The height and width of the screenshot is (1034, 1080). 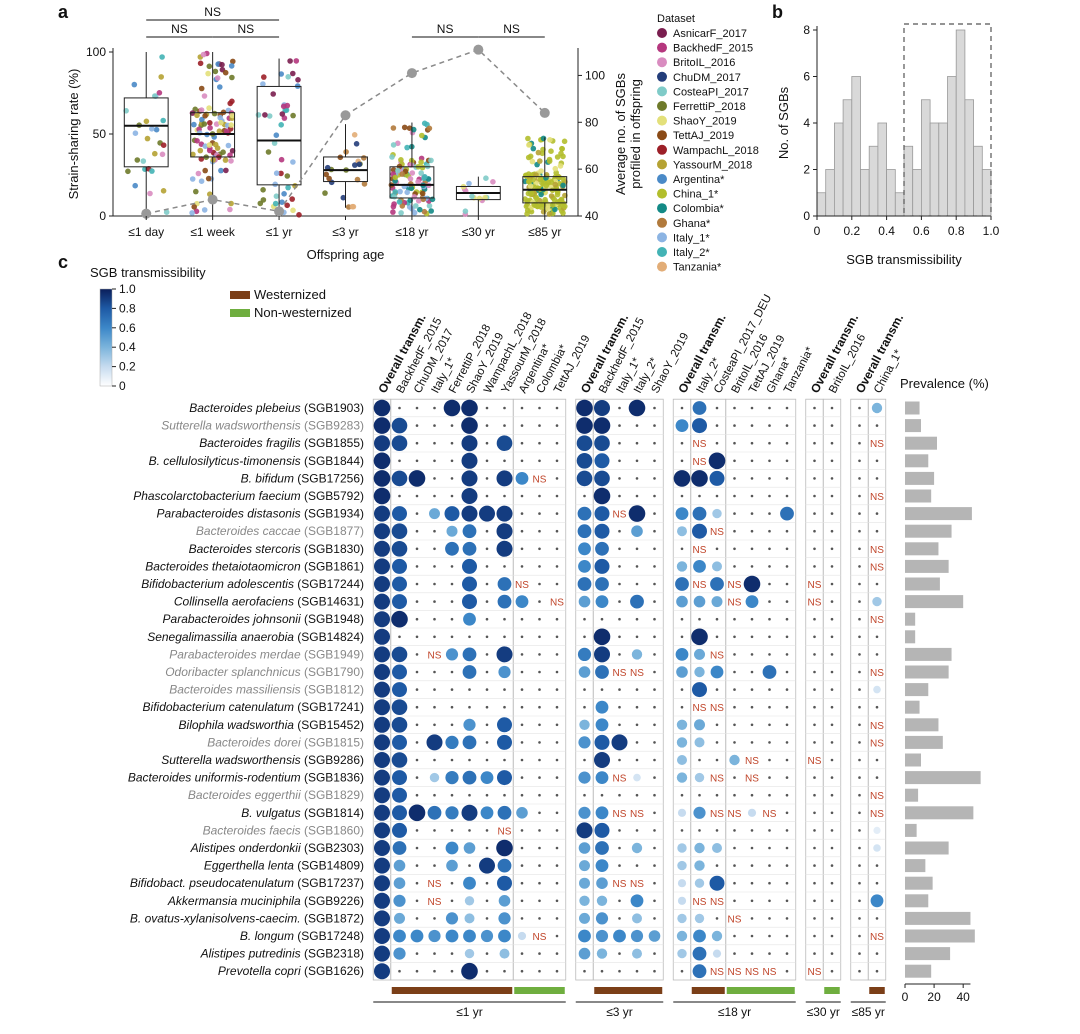 I want to click on a-sgb-count-point, so click(x=411, y=73).